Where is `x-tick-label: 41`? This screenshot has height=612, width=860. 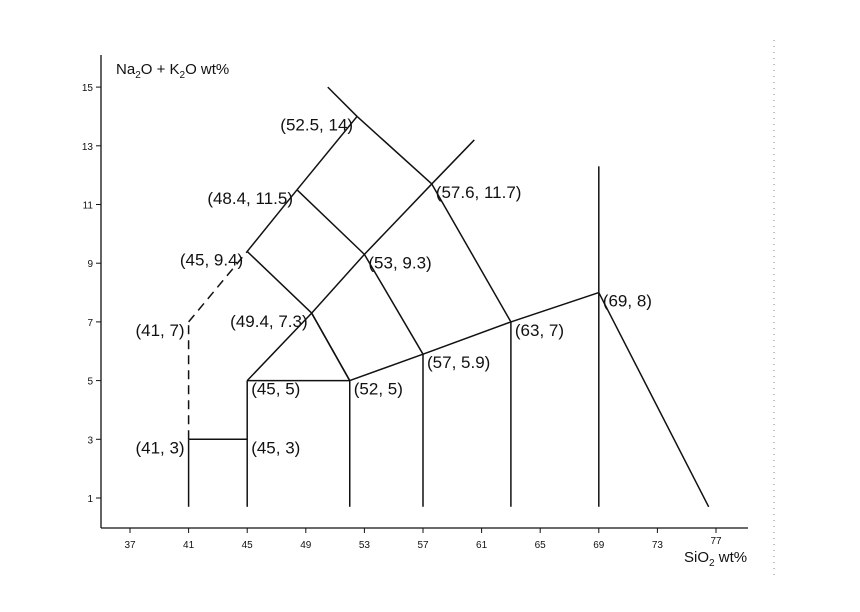
x-tick-label: 41 is located at coordinates (189, 545).